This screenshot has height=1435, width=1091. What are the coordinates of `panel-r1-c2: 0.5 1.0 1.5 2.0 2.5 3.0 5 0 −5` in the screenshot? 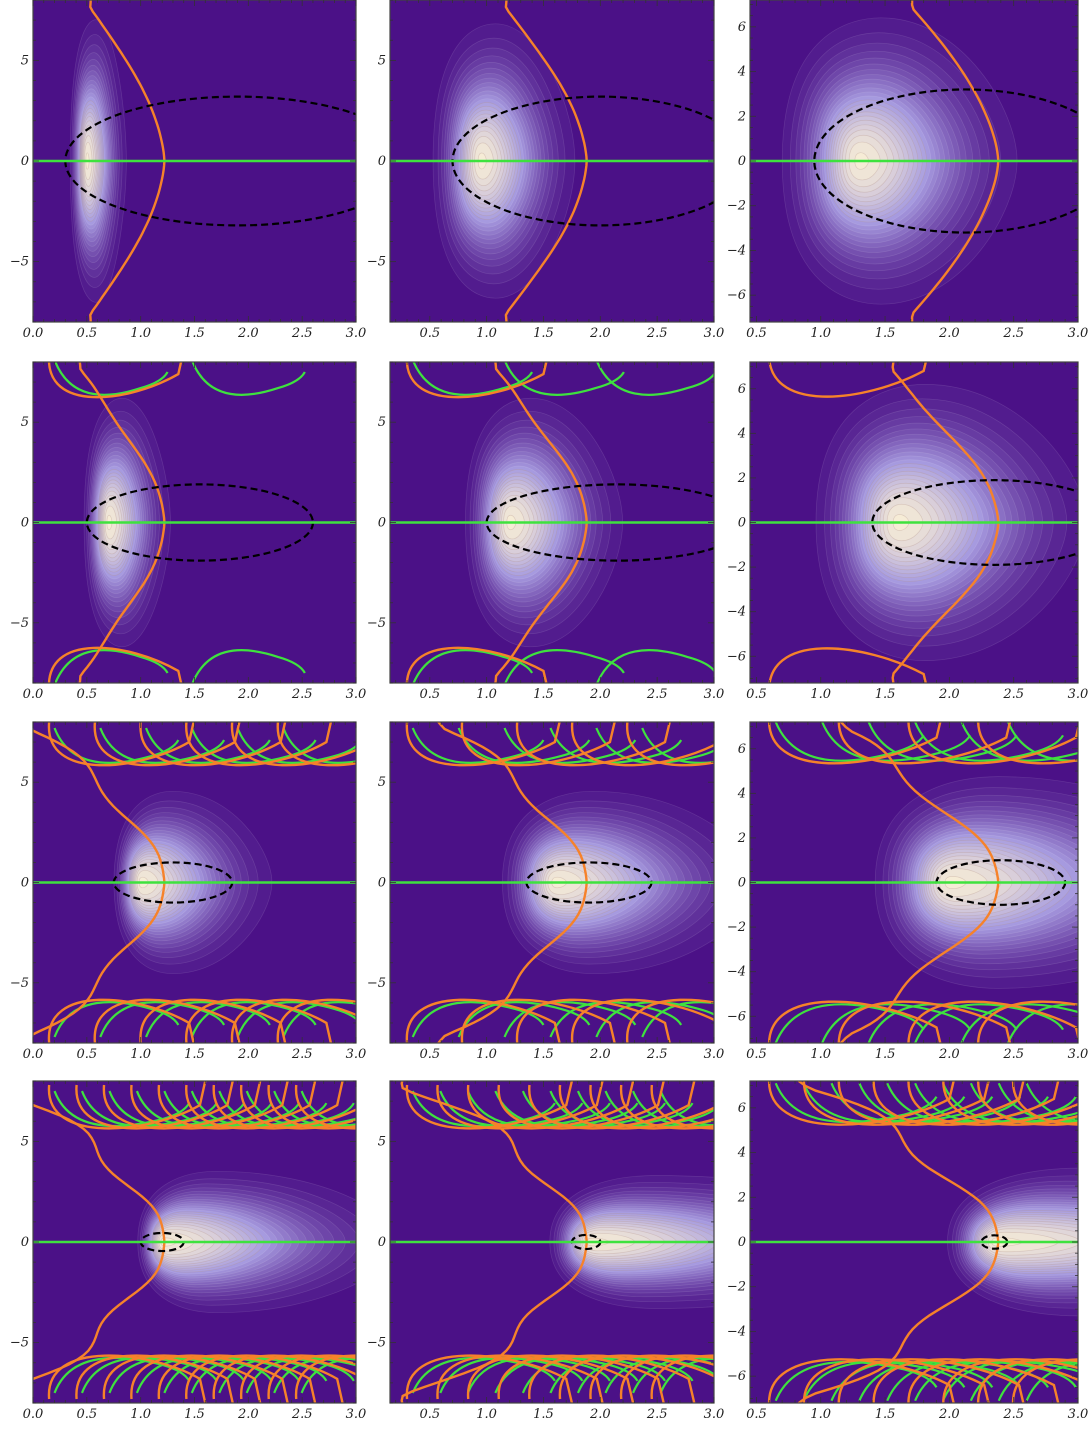 It's located at (545, 170).